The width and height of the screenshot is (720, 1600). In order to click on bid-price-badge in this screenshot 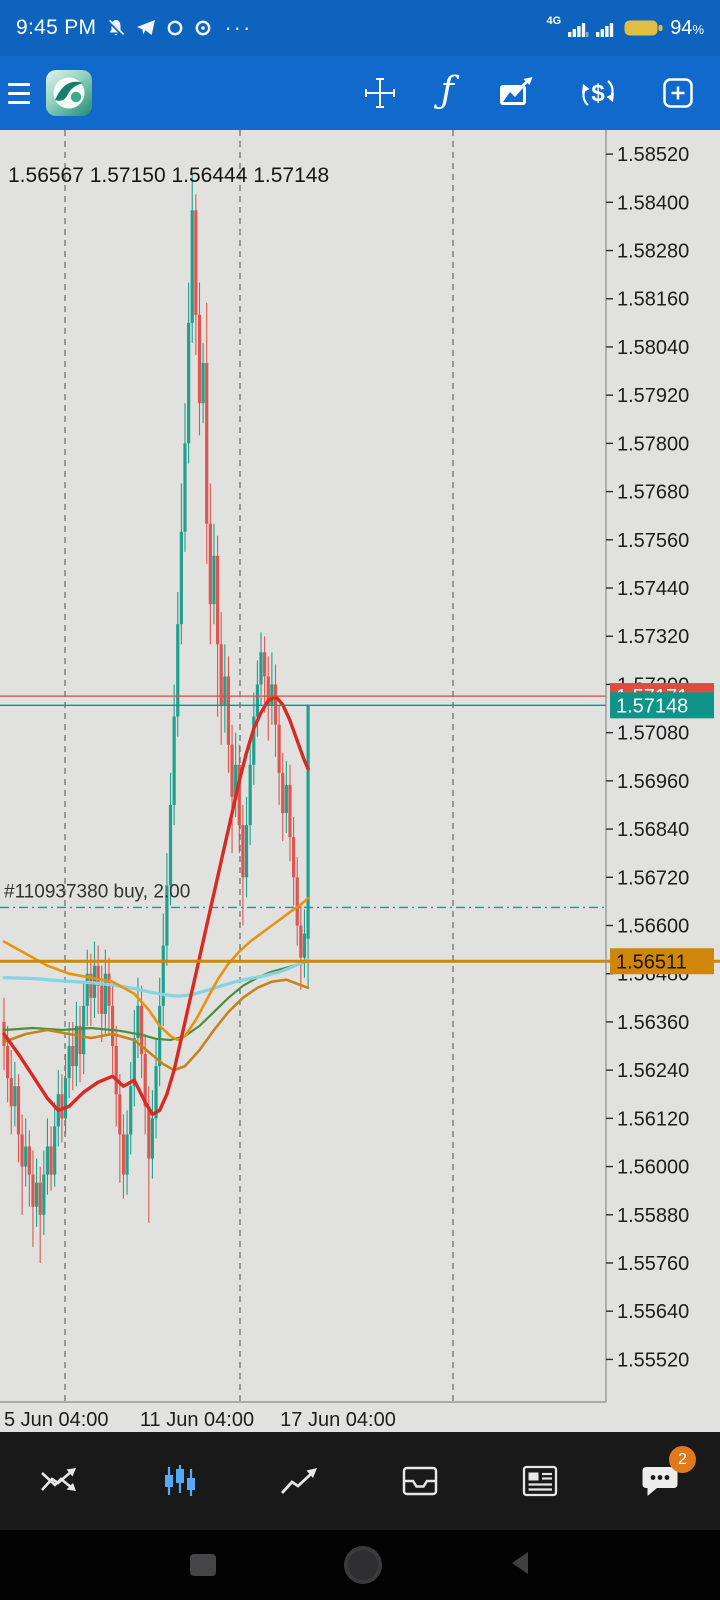, I will do `click(662, 705)`.